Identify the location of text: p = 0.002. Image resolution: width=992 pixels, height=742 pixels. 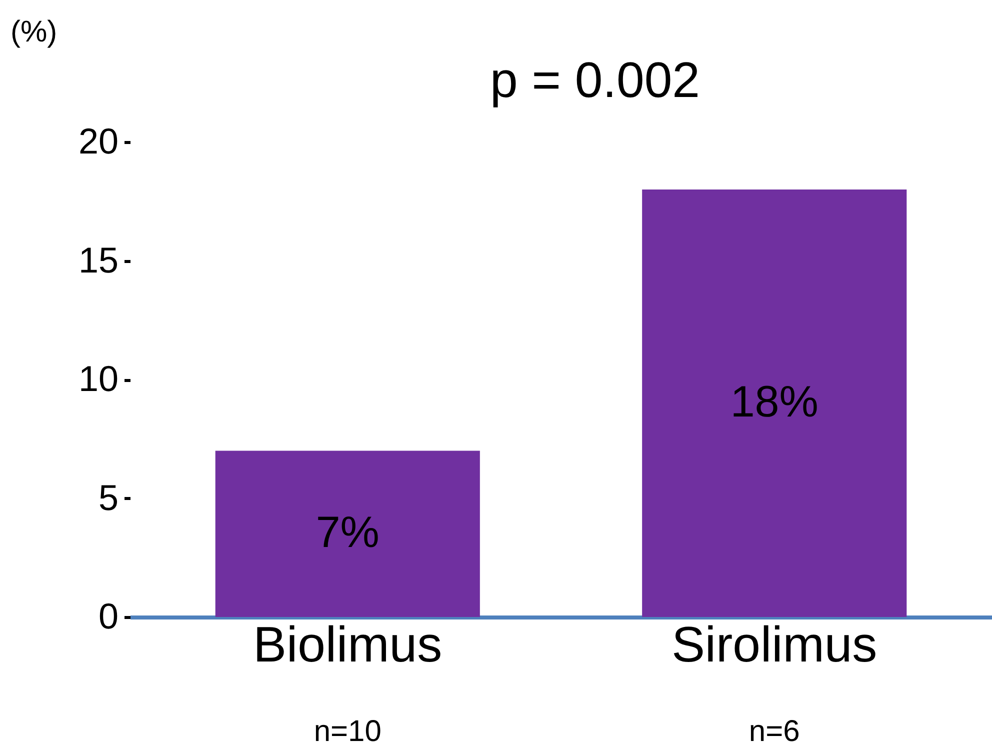
(595, 80).